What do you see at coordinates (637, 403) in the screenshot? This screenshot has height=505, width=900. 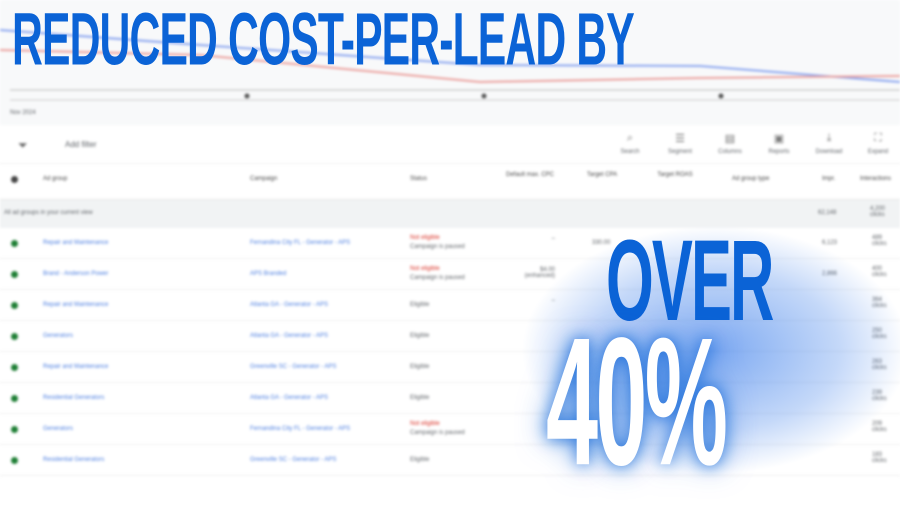 I see `callout-percentage: 40%` at bounding box center [637, 403].